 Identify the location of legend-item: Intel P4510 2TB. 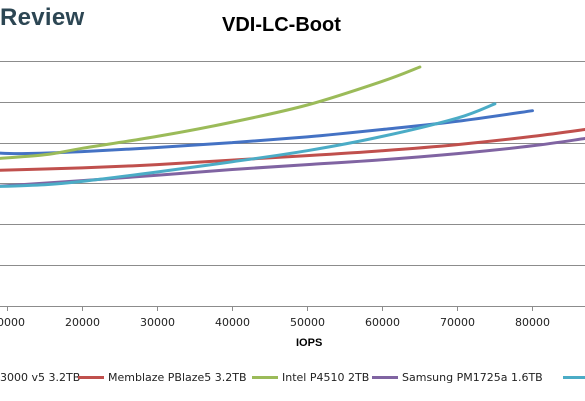
(310, 377).